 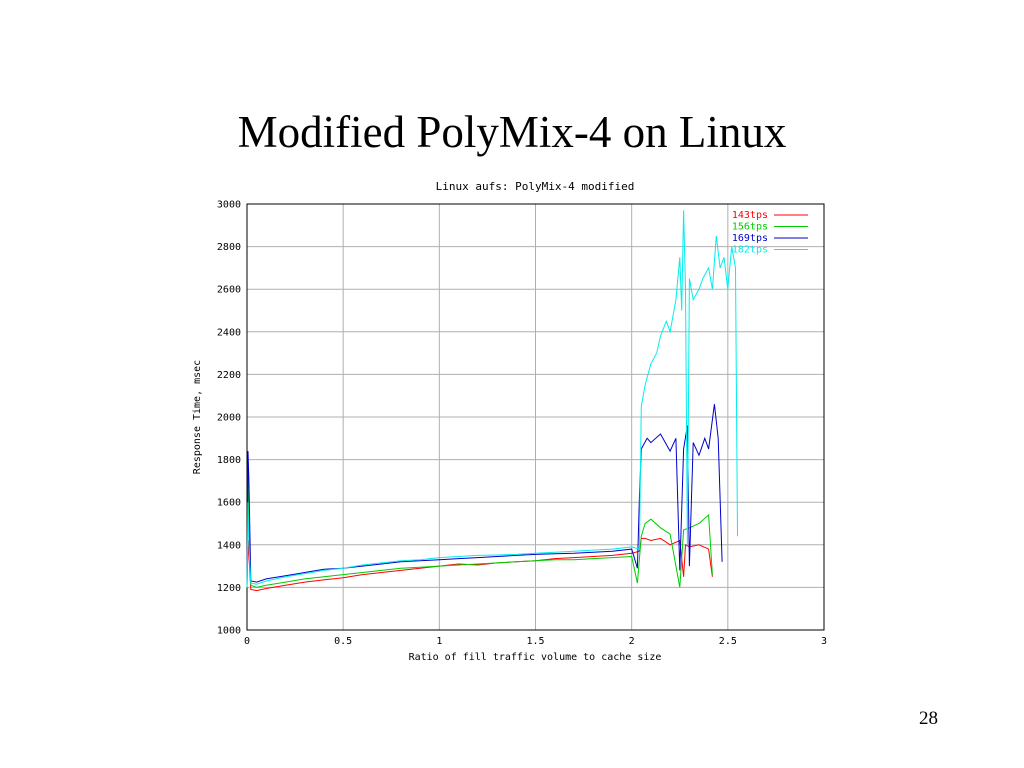 I want to click on y-tick-label: 1400, so click(x=229, y=545).